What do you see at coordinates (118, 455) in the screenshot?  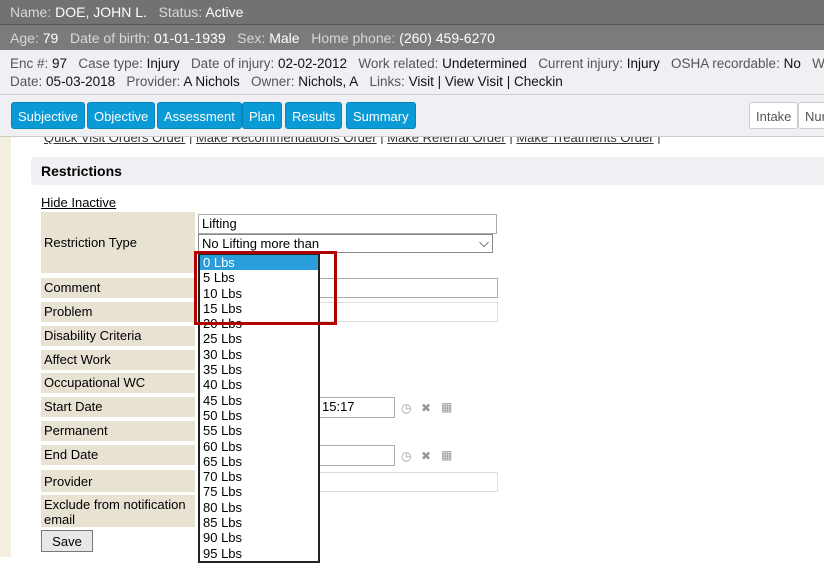 I see `label-end-date: End Date` at bounding box center [118, 455].